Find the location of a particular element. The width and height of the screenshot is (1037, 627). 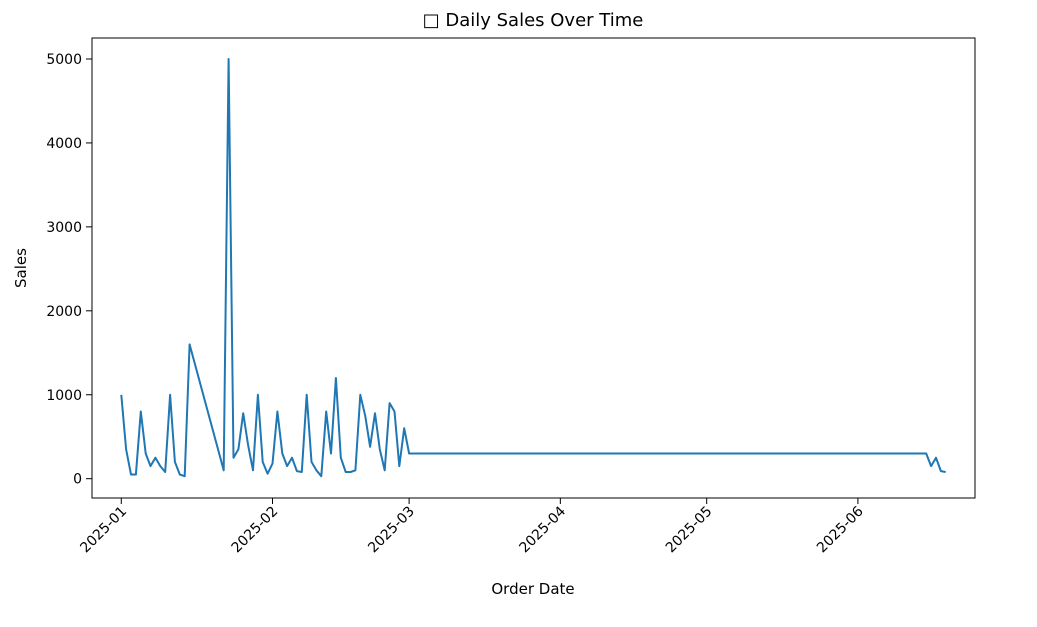

x-tick-label: 2025-03 is located at coordinates (391, 530).